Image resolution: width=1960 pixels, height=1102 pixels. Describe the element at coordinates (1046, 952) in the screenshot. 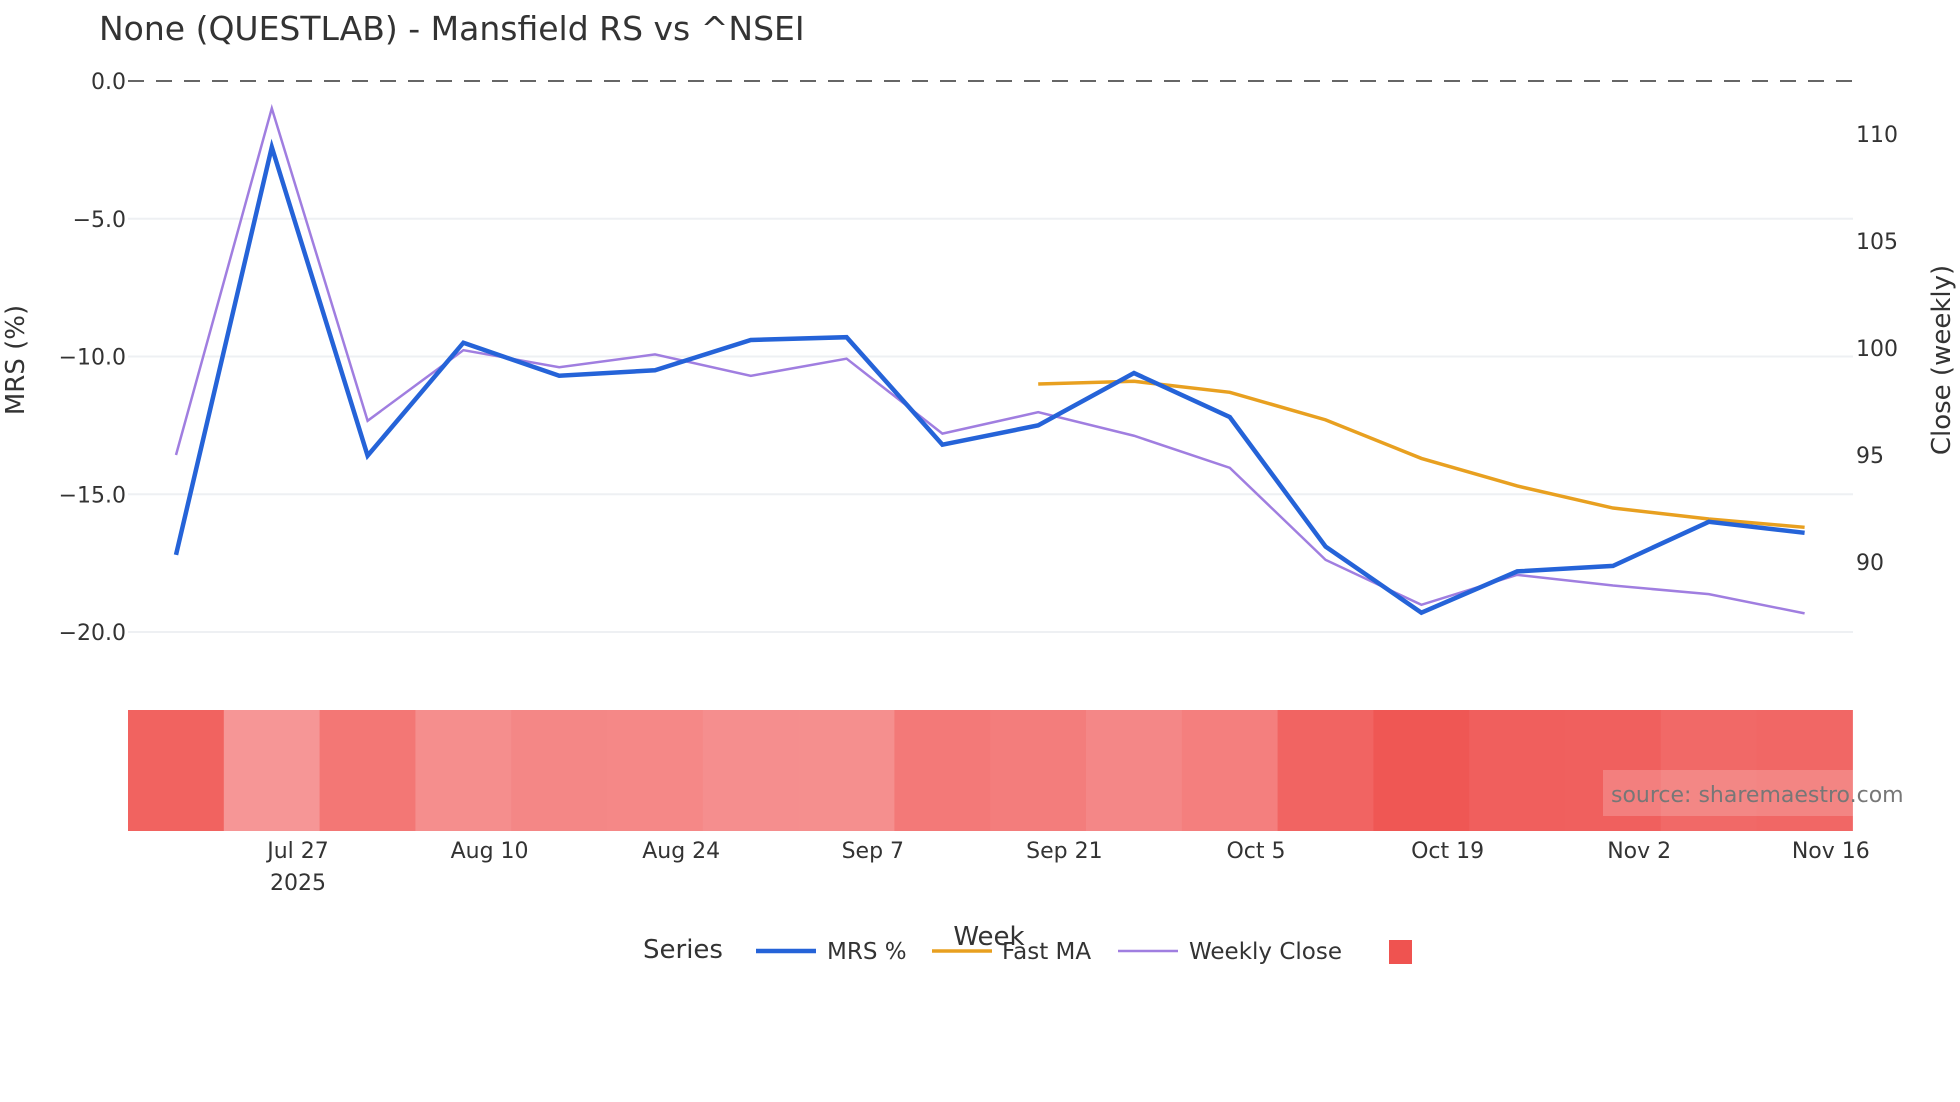

I see `legend-item-label: Fast MA` at that location.